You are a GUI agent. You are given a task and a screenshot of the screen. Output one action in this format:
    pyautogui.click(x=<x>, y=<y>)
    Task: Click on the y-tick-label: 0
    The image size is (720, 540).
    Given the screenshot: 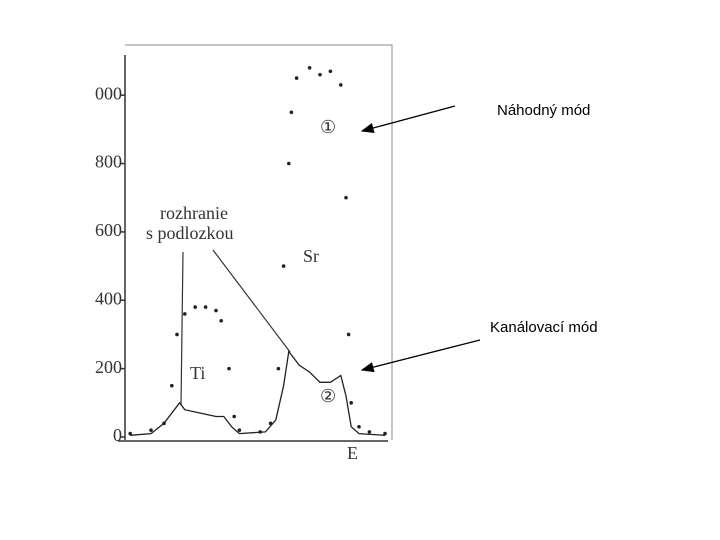 What is the action you would take?
    pyautogui.click(x=117, y=435)
    